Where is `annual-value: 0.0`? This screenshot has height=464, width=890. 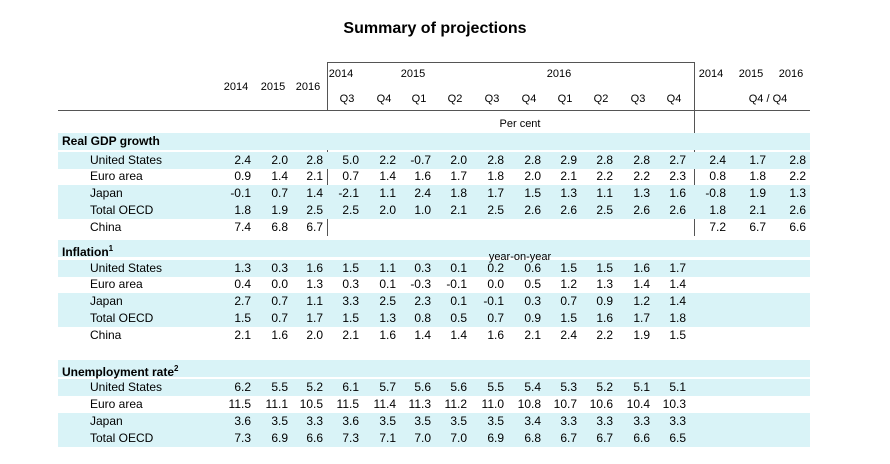 annual-value: 0.0 is located at coordinates (279, 284).